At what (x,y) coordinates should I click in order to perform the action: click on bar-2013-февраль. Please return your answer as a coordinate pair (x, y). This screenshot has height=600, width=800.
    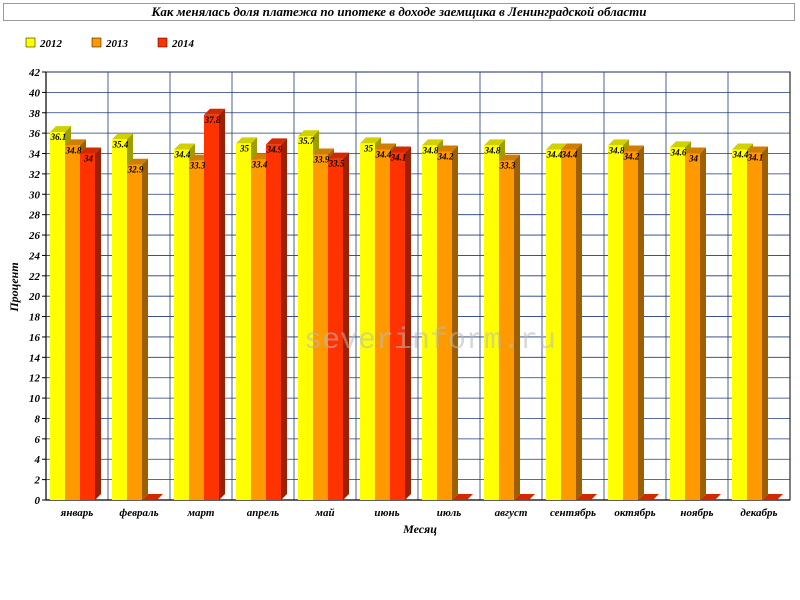
    Looking at the image, I should click on (137, 329).